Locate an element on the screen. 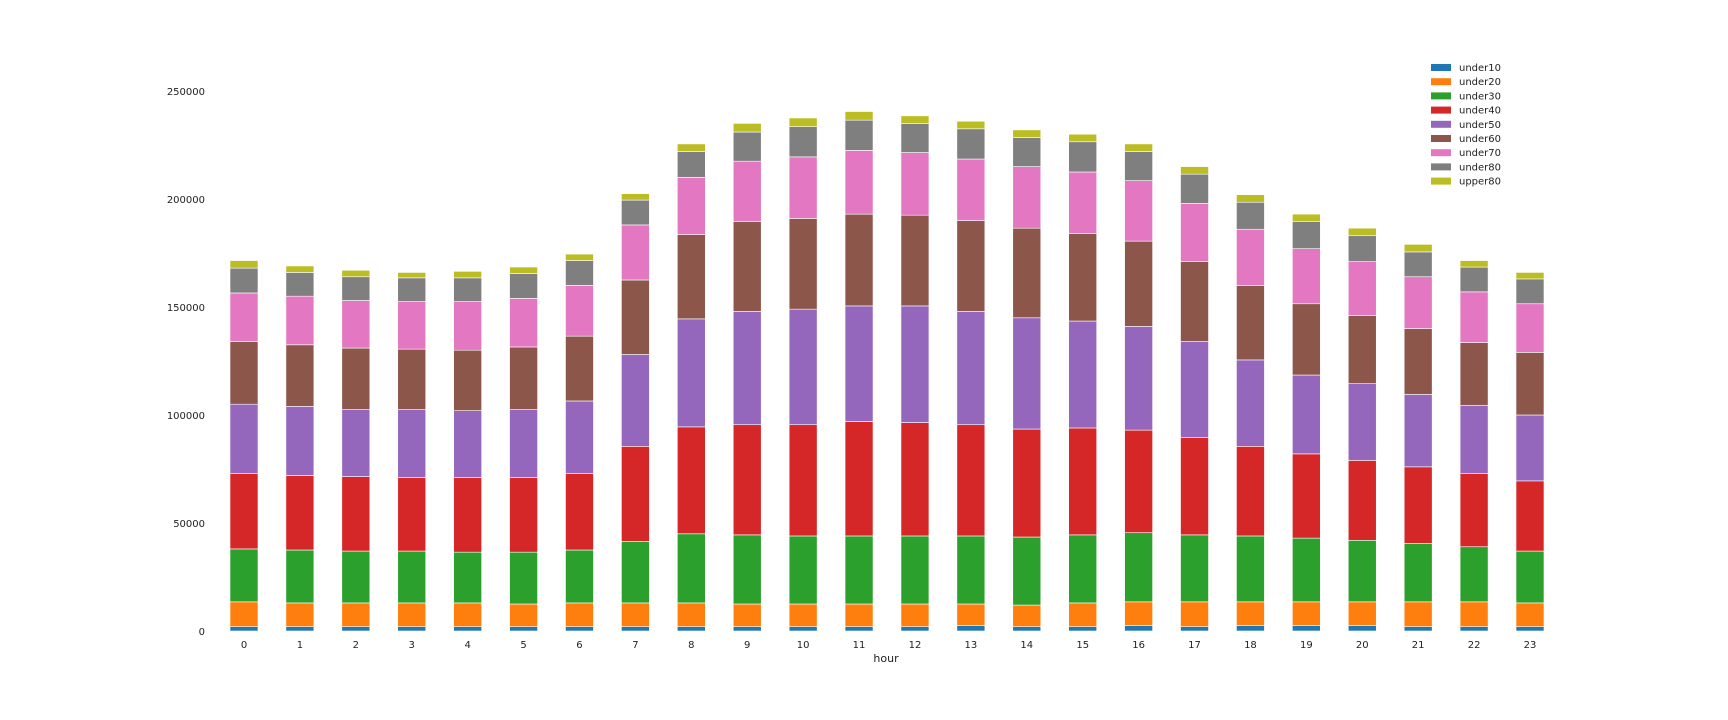  x-tick-label: 14 is located at coordinates (1026, 645).